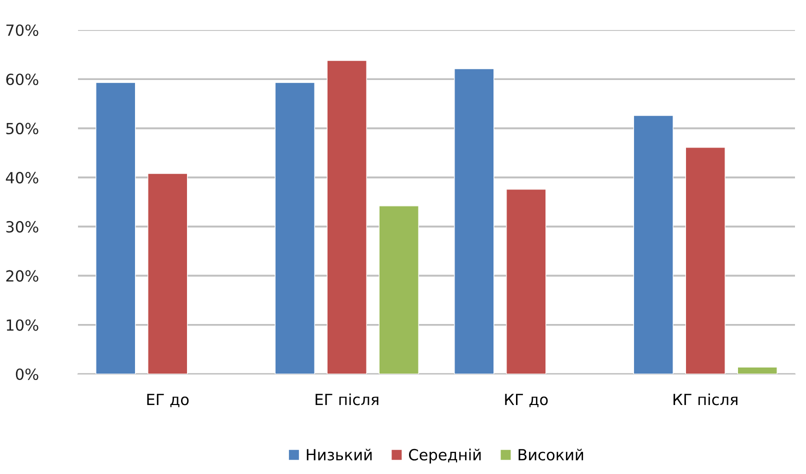  What do you see at coordinates (27, 374) in the screenshot?
I see `y-tick-label: 0%` at bounding box center [27, 374].